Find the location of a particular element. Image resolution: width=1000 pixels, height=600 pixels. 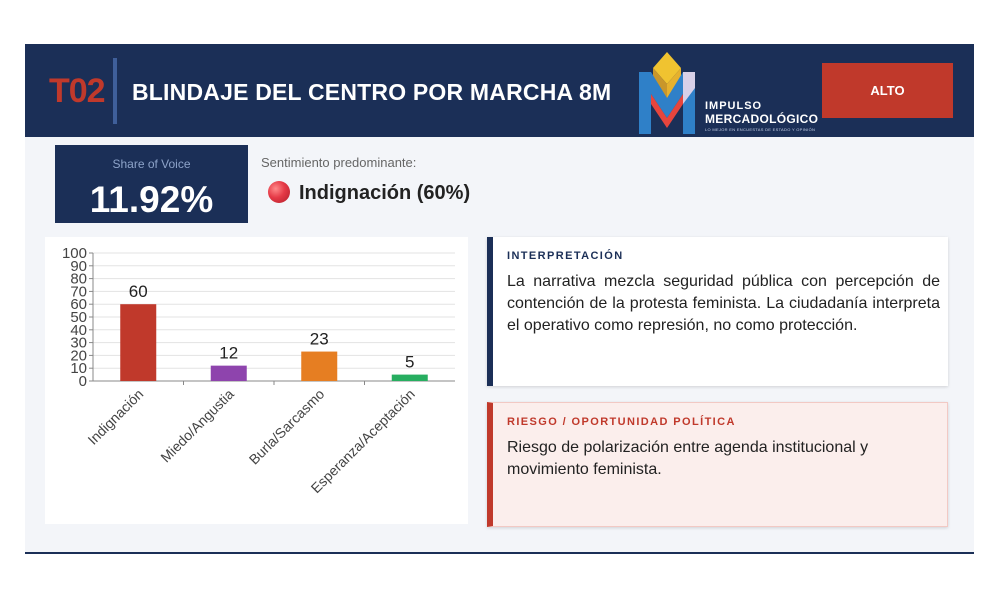

interpretation-heading: INTERPRETACIÓN is located at coordinates (565, 256).